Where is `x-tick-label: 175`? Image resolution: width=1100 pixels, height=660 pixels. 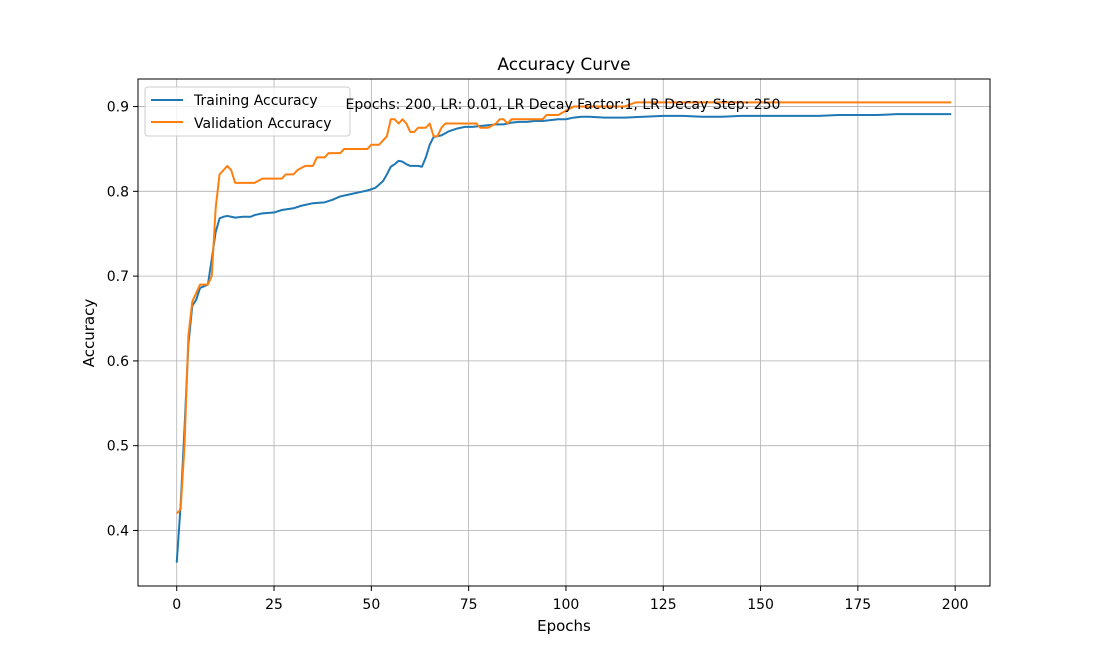 x-tick-label: 175 is located at coordinates (857, 605).